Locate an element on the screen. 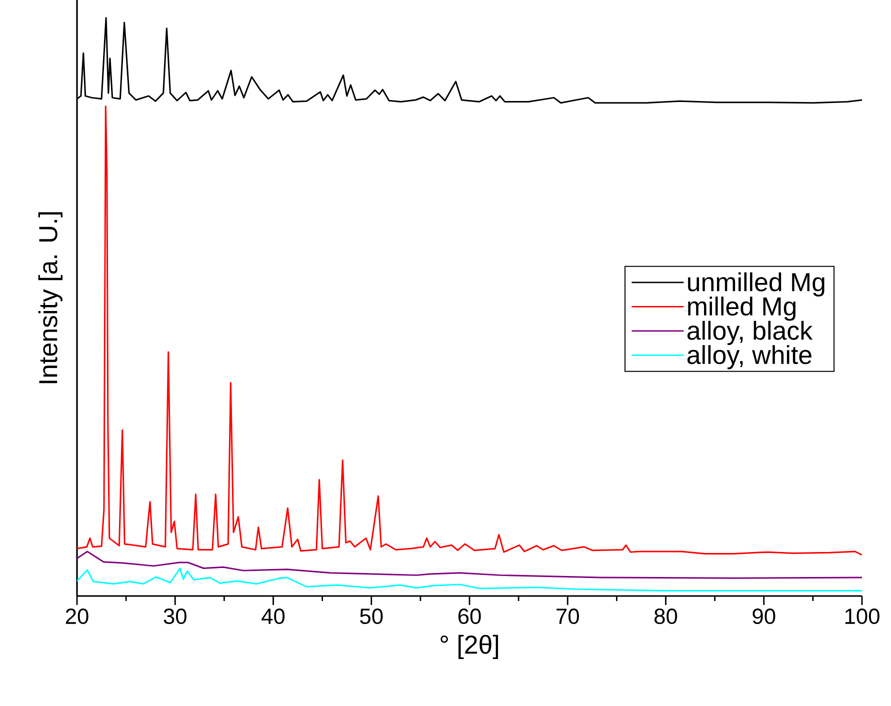 This screenshot has height=706, width=891. x-tick-label: 90 is located at coordinates (764, 616).